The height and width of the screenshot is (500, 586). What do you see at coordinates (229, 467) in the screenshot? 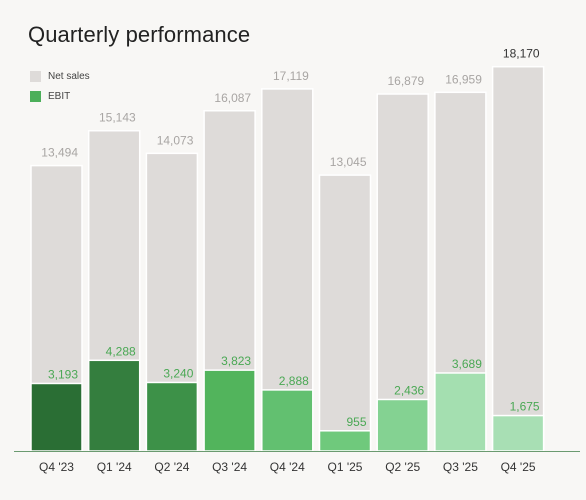
I see `x-tick-label: Q3 '24` at bounding box center [229, 467].